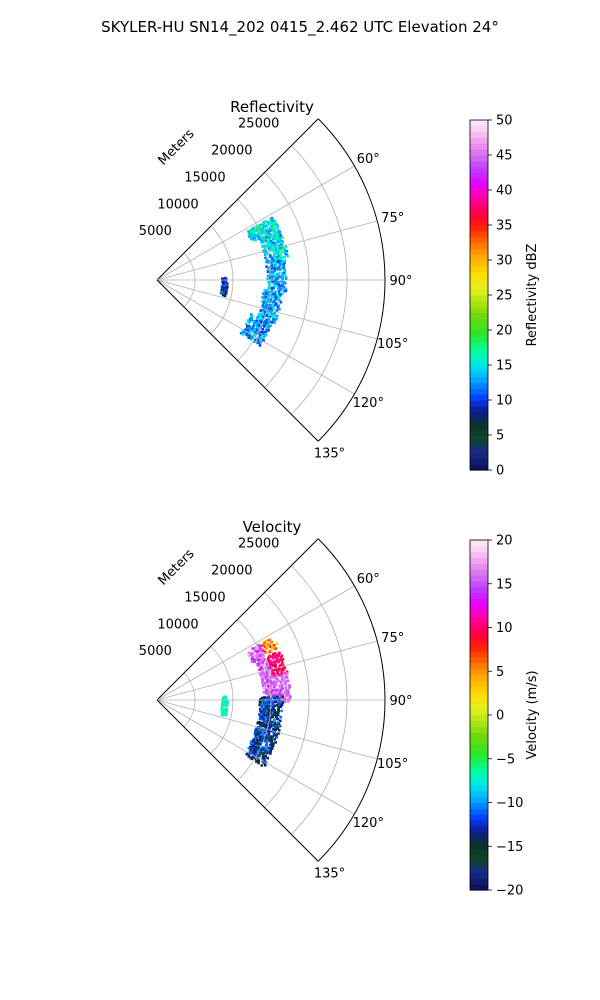 The image size is (600, 1000). What do you see at coordinates (500, 471) in the screenshot?
I see `colorbar-tick-label: 0` at bounding box center [500, 471].